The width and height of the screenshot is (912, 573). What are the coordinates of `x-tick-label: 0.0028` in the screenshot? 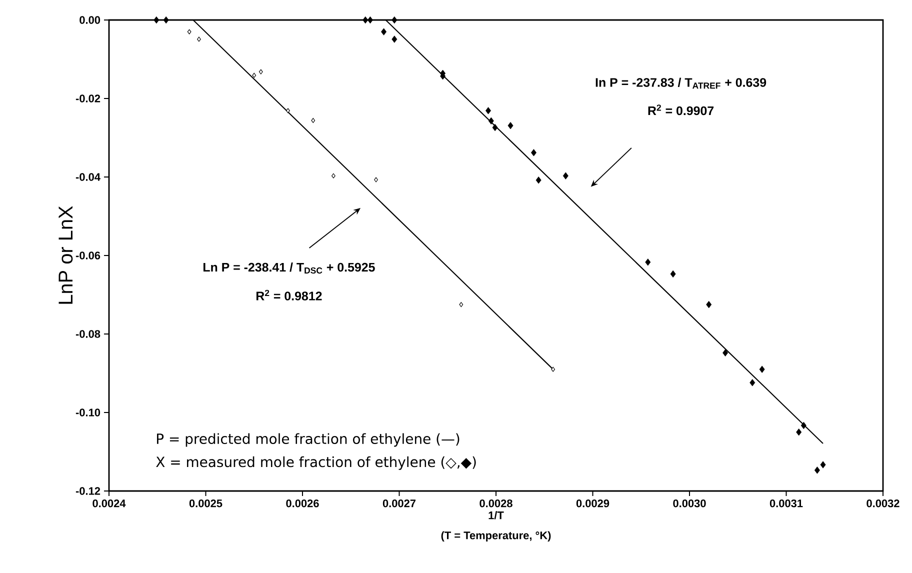 It's located at (496, 504).